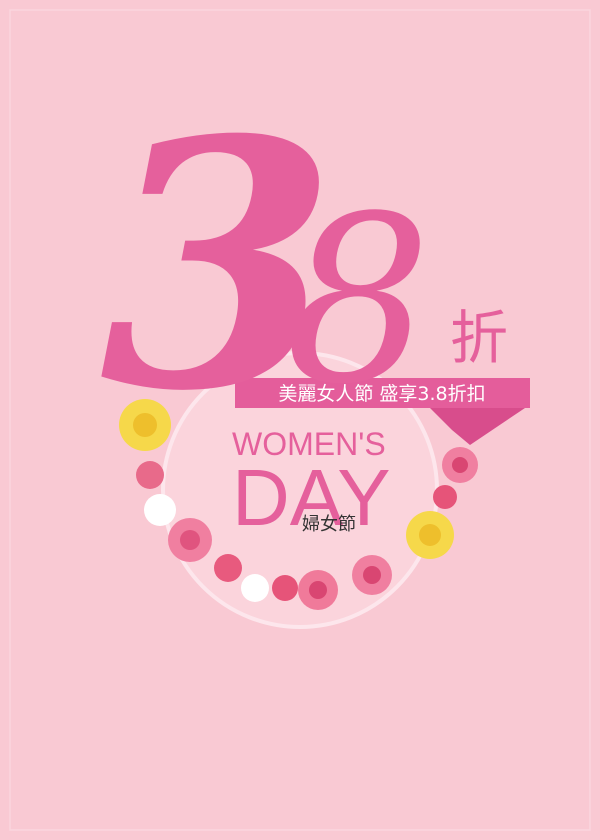 This screenshot has height=840, width=600. What do you see at coordinates (479, 338) in the screenshot?
I see `discount-char: 折` at bounding box center [479, 338].